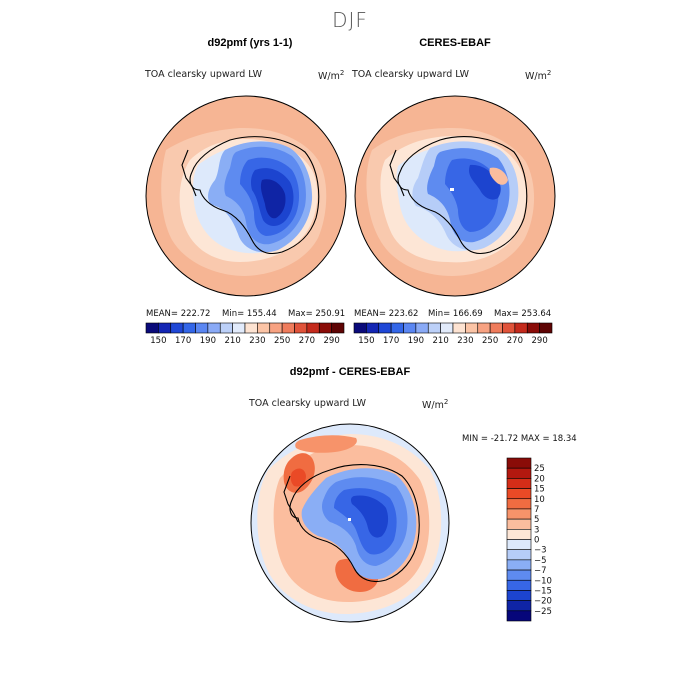 The height and width of the screenshot is (700, 700). Describe the element at coordinates (536, 520) in the screenshot. I see `colorbar-tick-label: 5` at that location.